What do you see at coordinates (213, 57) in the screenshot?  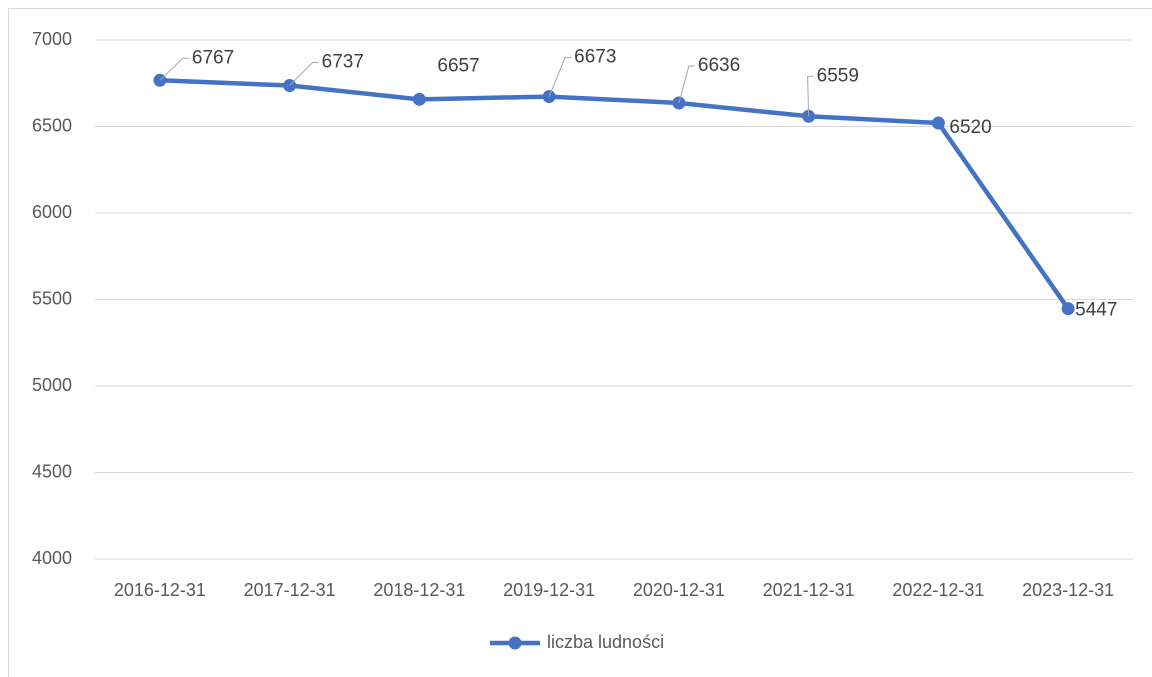 I see `data-label: 6767` at bounding box center [213, 57].